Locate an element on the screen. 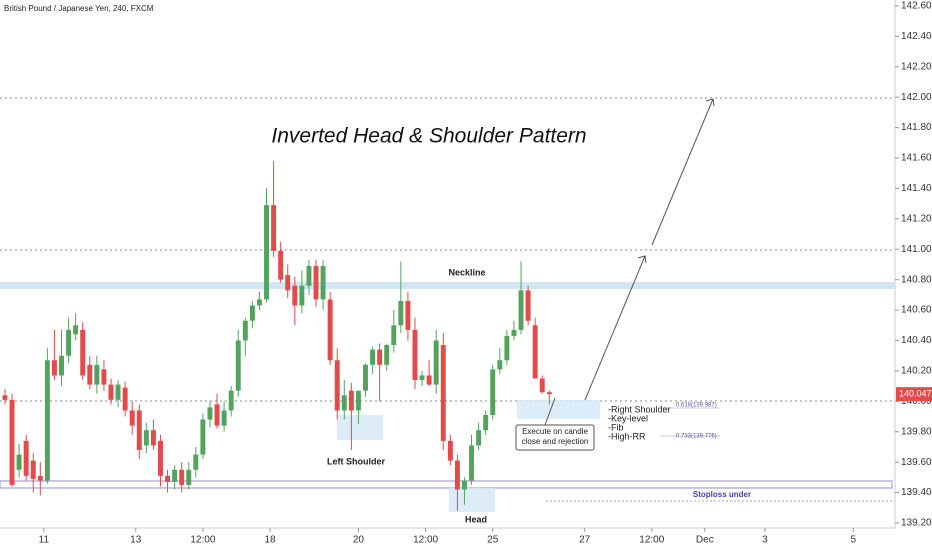 The width and height of the screenshot is (932, 550). right-shoulder-box is located at coordinates (558, 409).